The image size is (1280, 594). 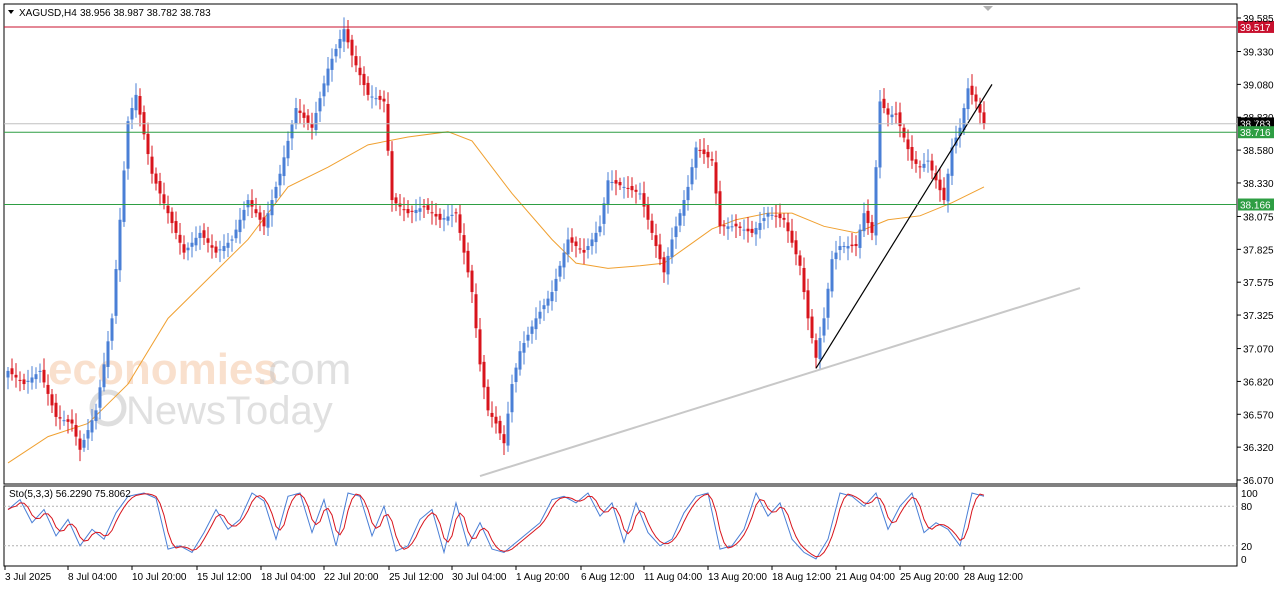 What do you see at coordinates (11, 12) in the screenshot?
I see `symbol-dropdown-icon` at bounding box center [11, 12].